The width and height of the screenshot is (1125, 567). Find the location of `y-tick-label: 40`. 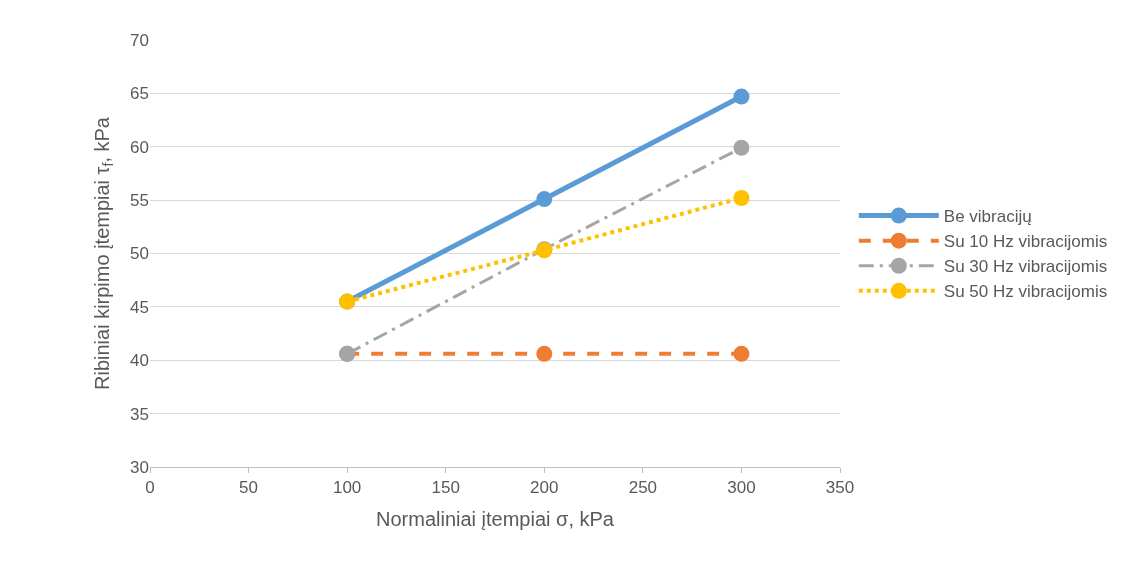

y-tick-label: 40 is located at coordinates (139, 361).